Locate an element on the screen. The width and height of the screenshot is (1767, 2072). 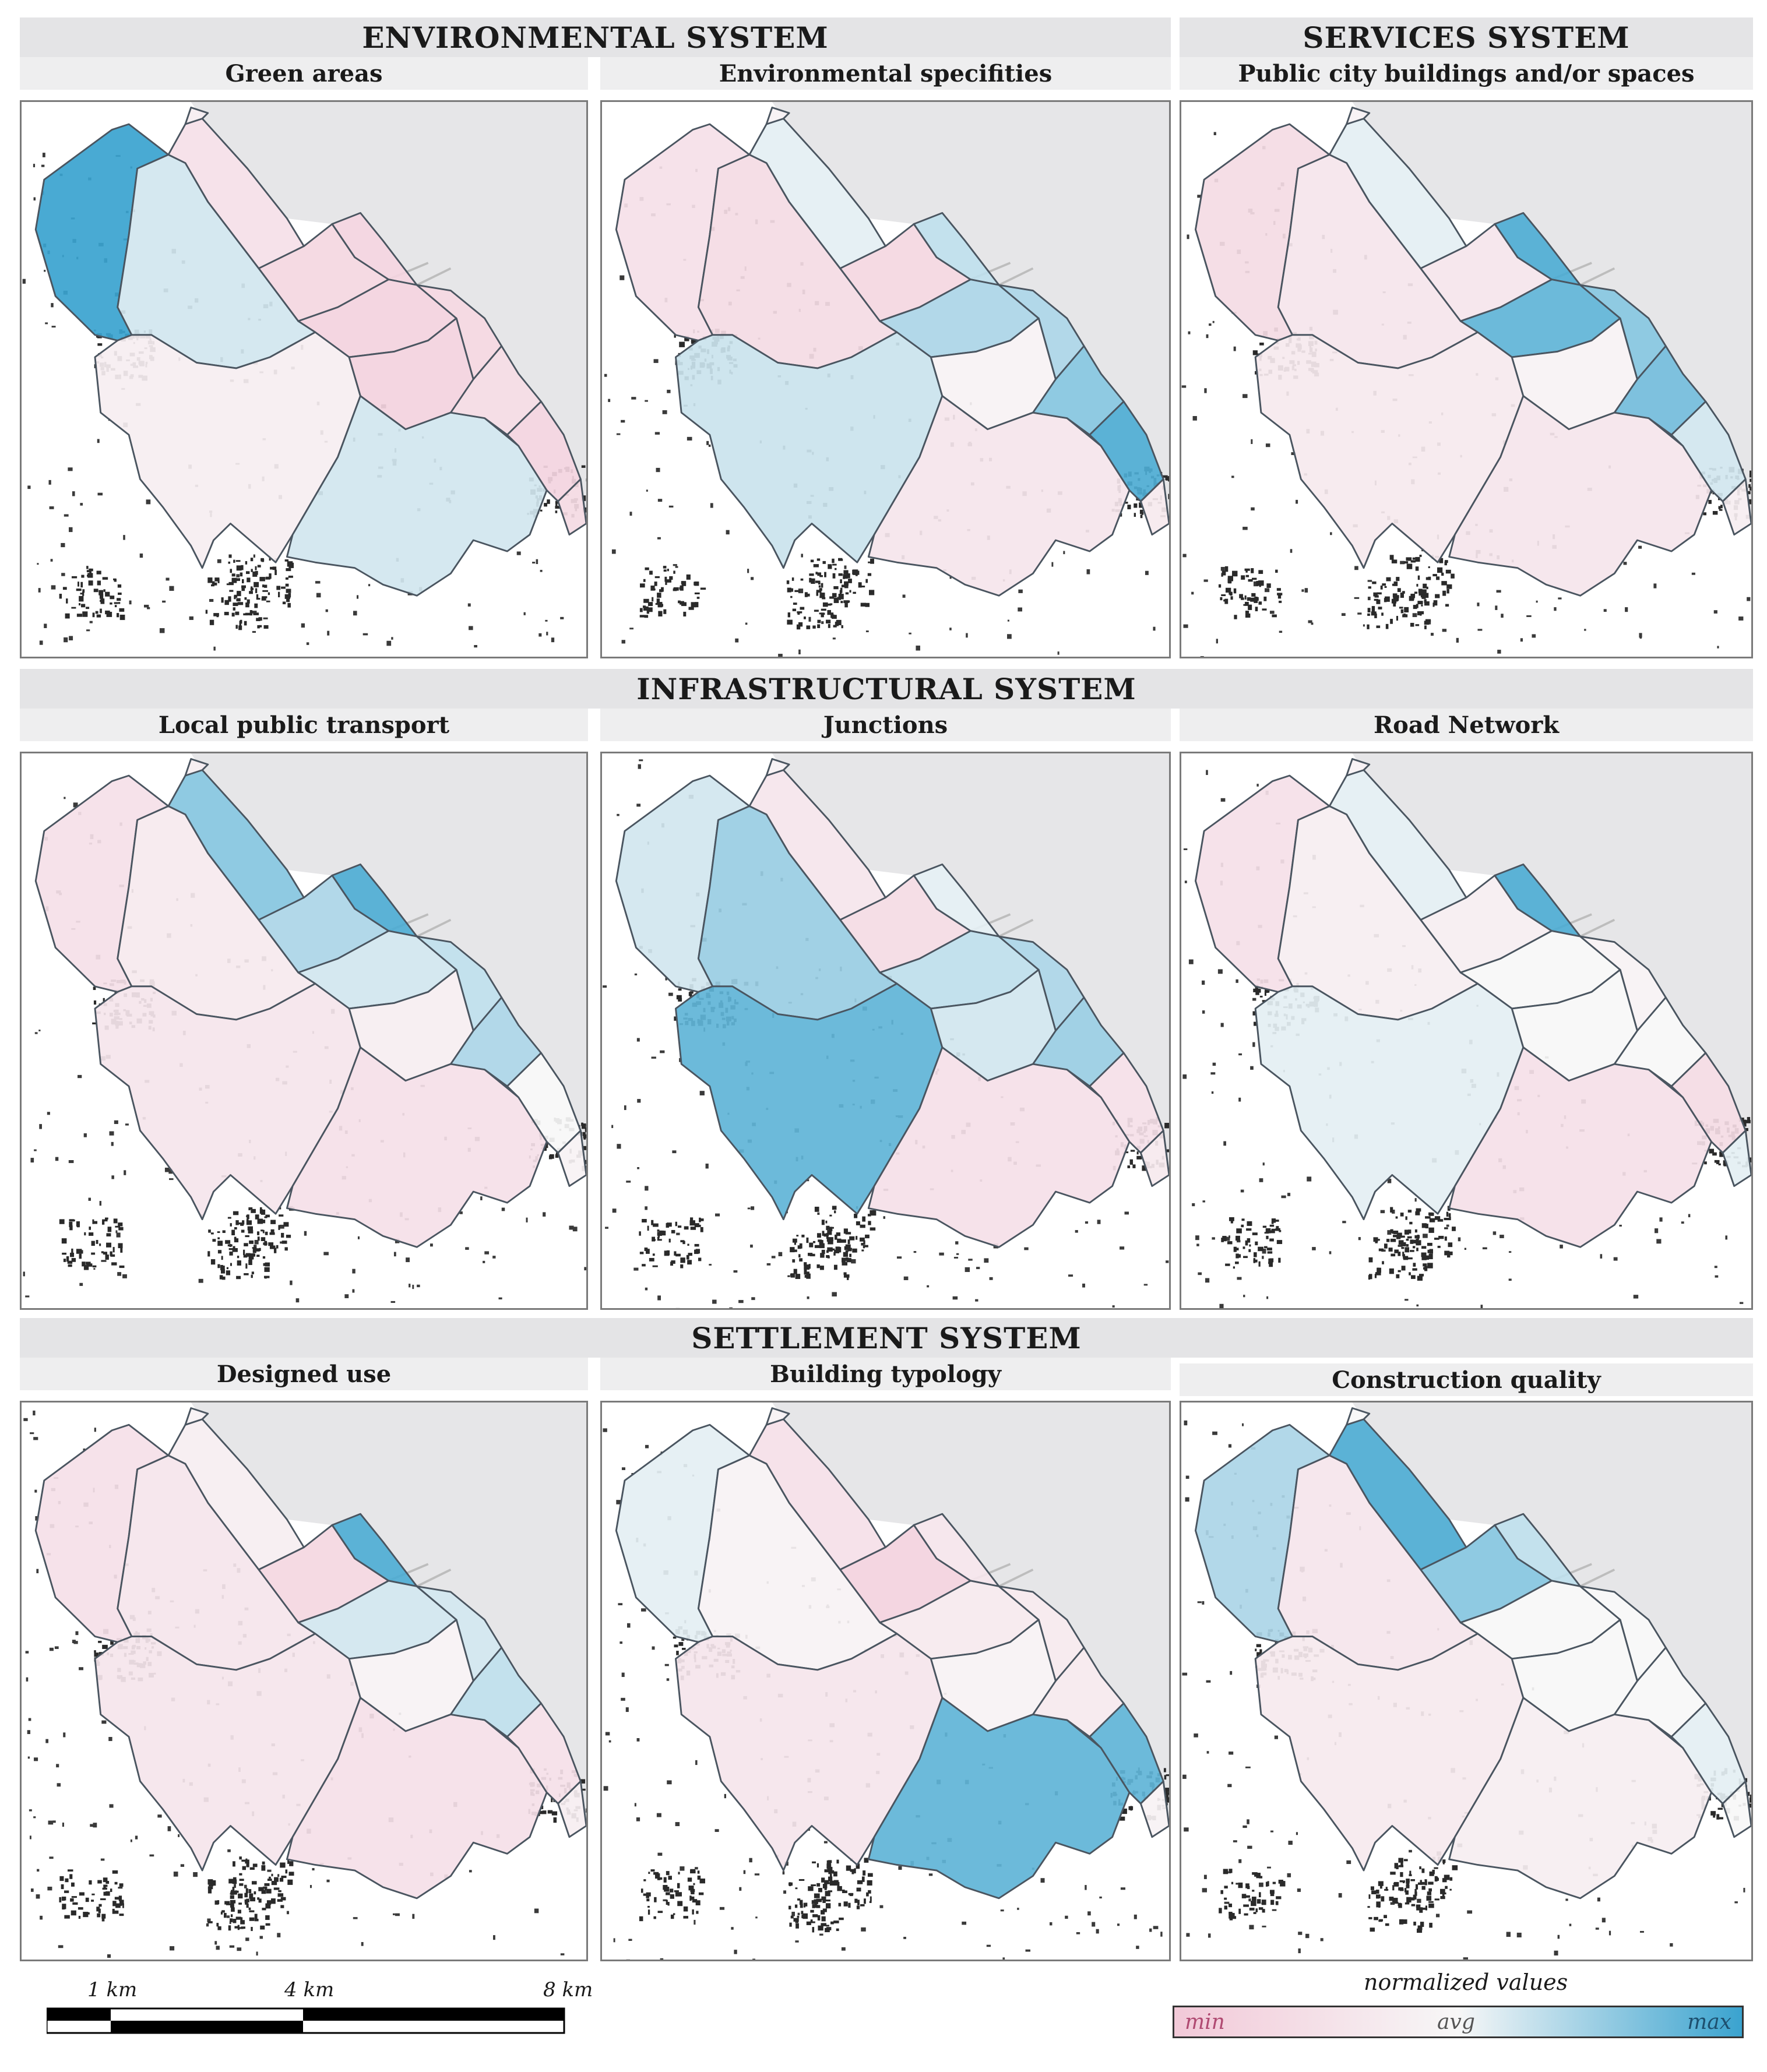
map-panel-junctions is located at coordinates (885, 1031).